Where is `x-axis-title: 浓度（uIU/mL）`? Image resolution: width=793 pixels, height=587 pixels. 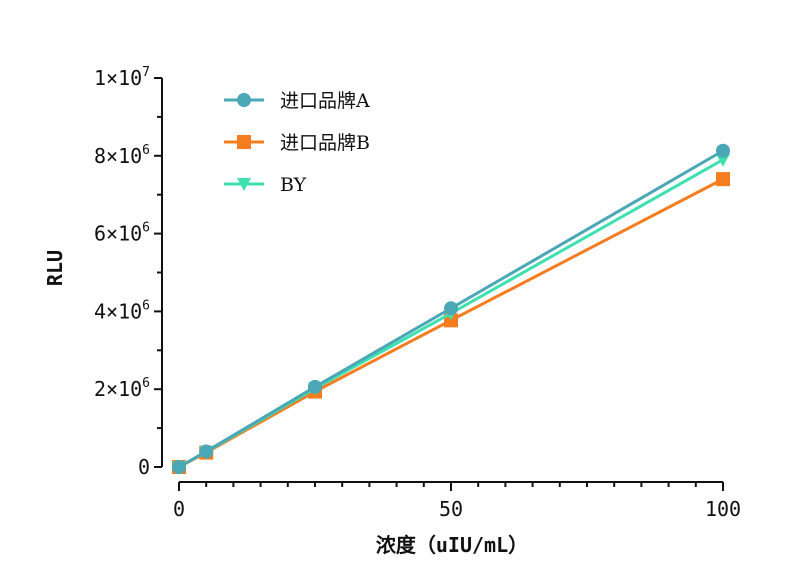
x-axis-title: 浓度（uIU/mL） is located at coordinates (452, 545).